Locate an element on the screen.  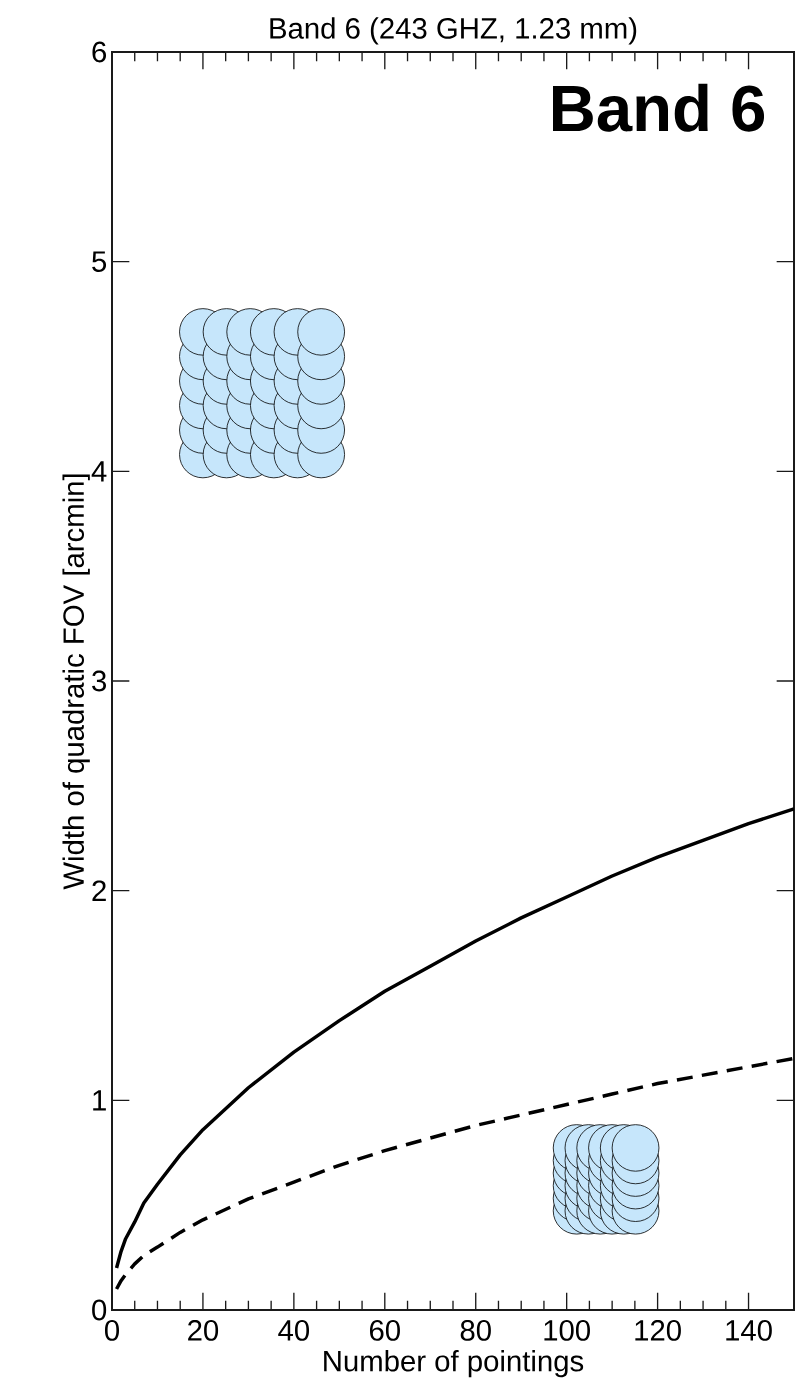
x-axis-title: Number of pointings is located at coordinates (454, 1363).